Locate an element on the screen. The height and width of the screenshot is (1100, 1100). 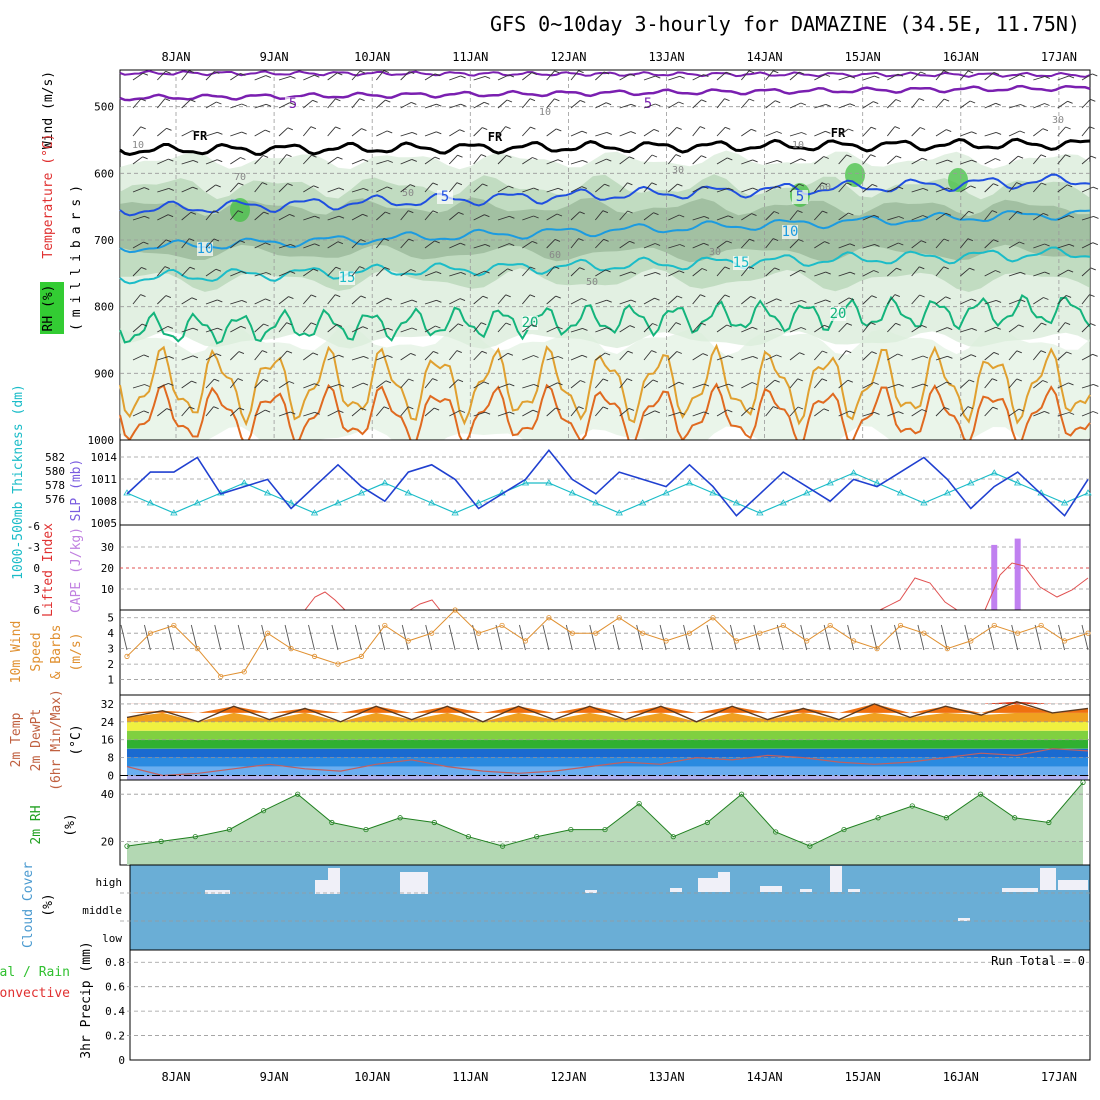
precip-tick: 0 is located at coordinates (121, 1060).